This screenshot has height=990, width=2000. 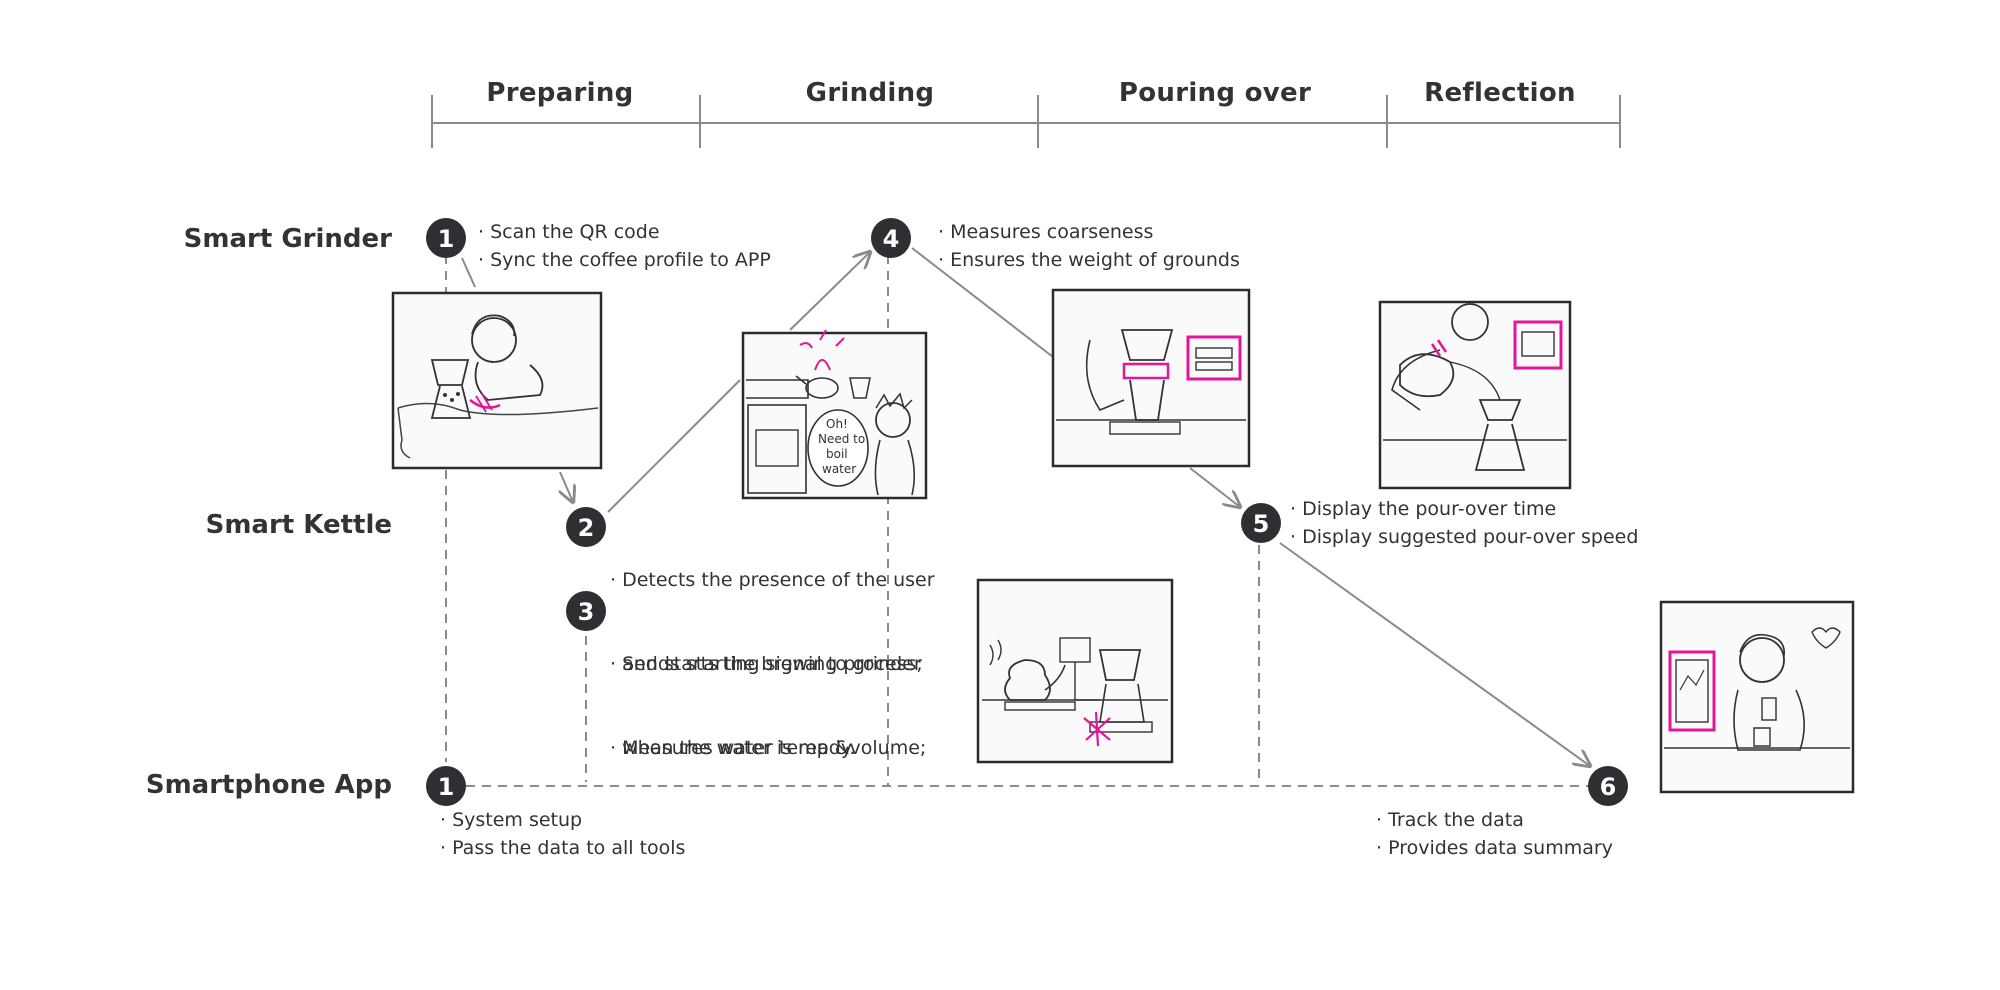 I want to click on badge-step-3: 3, so click(x=586, y=611).